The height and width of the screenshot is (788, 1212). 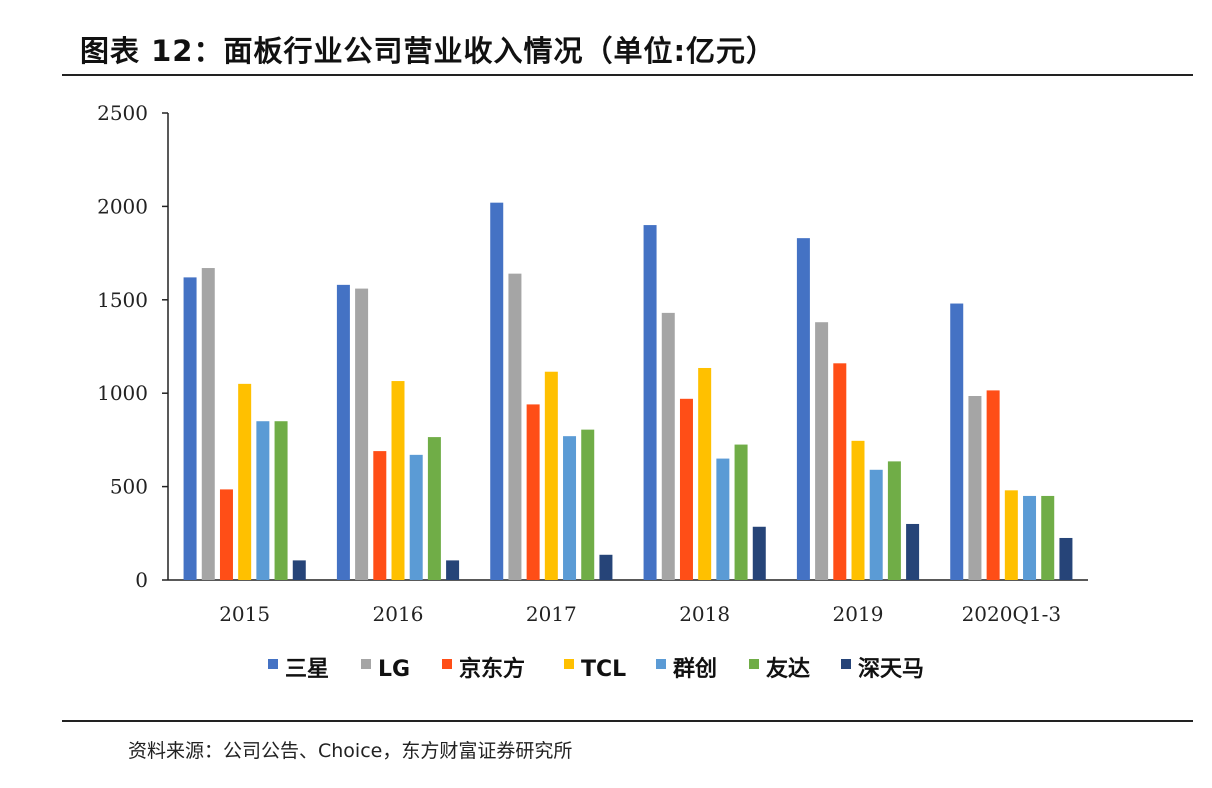 I want to click on y-tick-label: 2500, so click(x=122, y=113).